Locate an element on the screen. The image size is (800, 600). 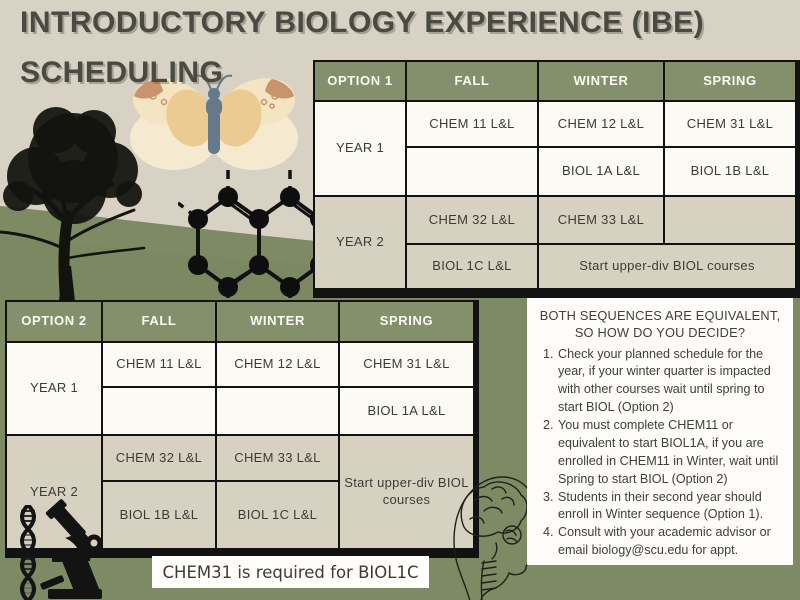
o1-year1-label: YEAR 1 is located at coordinates (360, 148).